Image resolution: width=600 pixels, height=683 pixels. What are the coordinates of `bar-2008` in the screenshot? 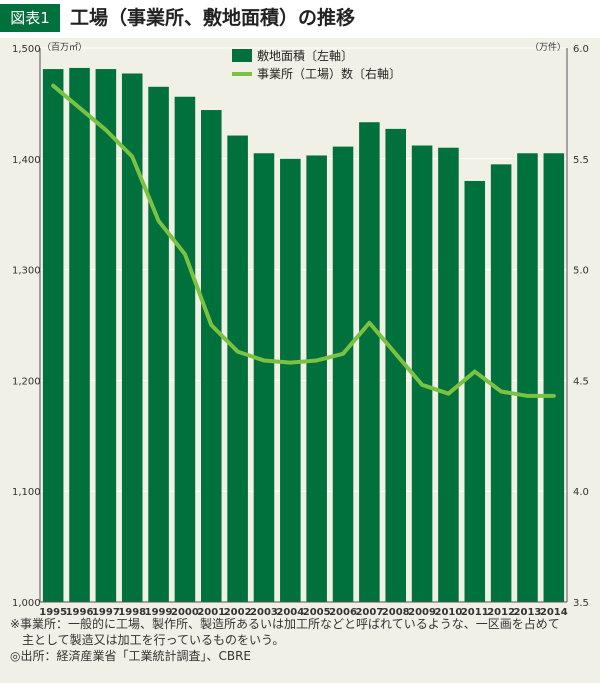 It's located at (396, 365).